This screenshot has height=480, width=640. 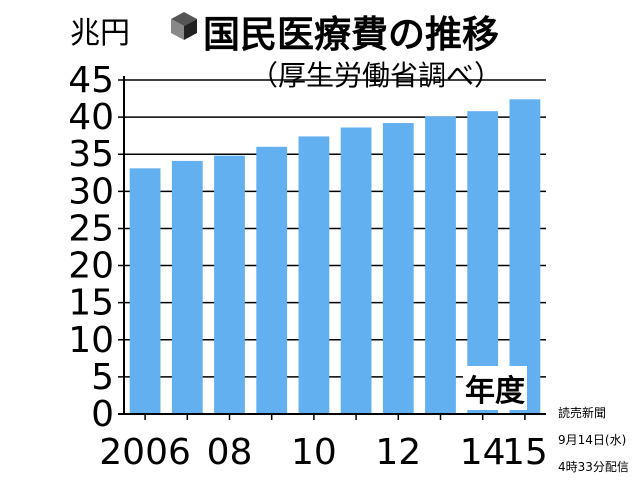 I want to click on y-tick-label: 0, so click(x=102, y=414).